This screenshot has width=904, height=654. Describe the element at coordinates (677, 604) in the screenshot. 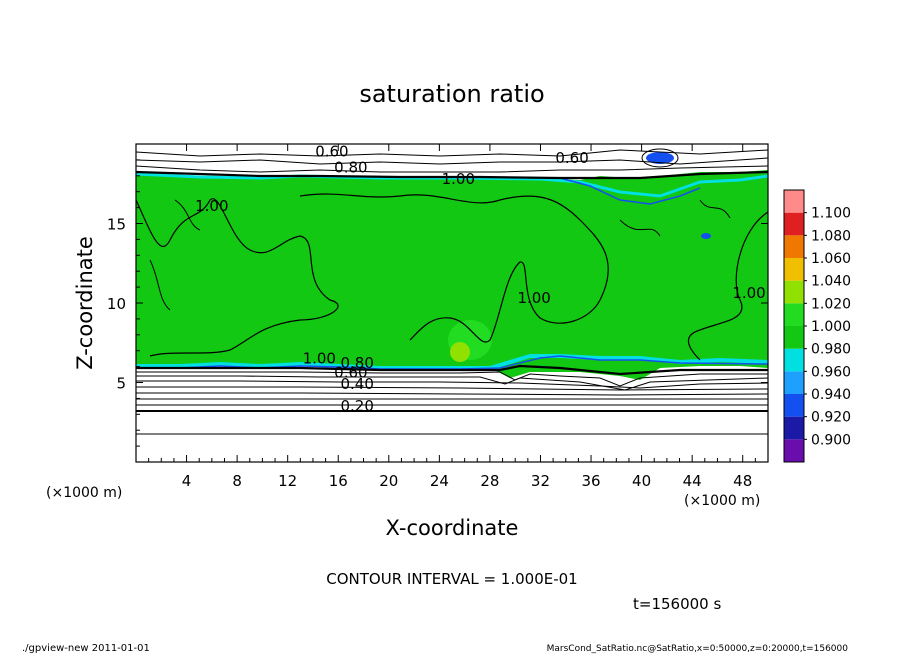

I see `time-label: t=156000 s` at that location.